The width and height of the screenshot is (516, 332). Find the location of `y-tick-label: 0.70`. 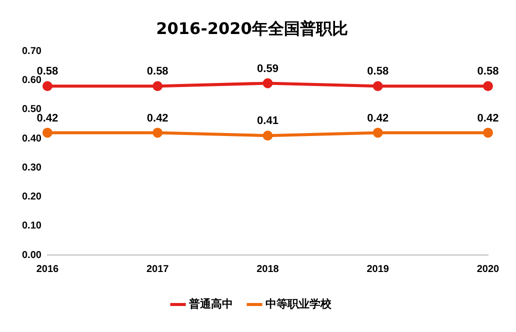

y-tick-label: 0.70 is located at coordinates (32, 51).